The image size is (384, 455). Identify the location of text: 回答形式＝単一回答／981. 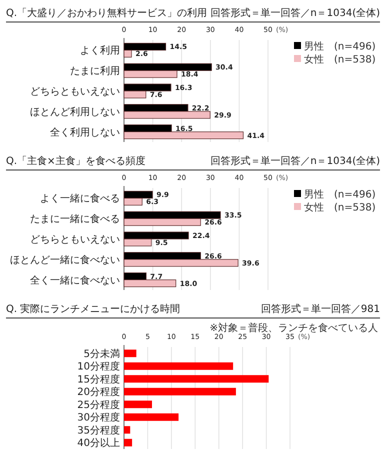
(320, 309).